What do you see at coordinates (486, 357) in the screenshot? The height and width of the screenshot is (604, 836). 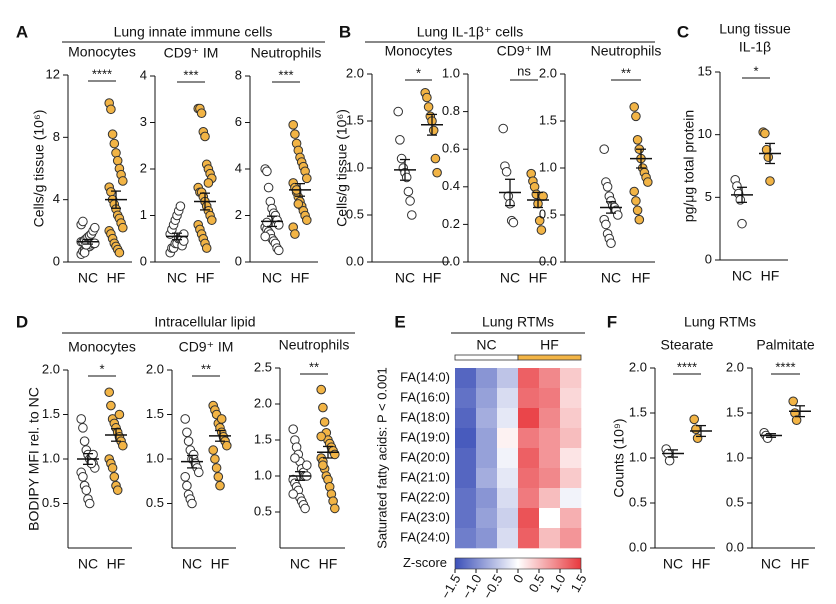 I see `group-bar` at bounding box center [486, 357].